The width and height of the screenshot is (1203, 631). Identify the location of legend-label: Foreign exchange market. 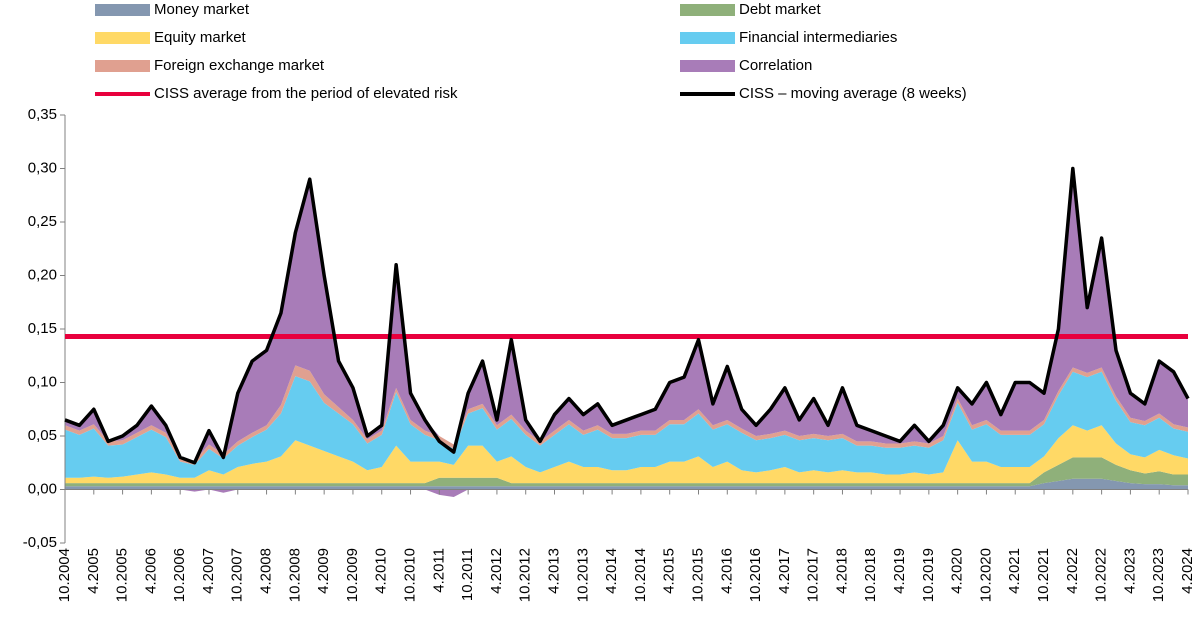
(239, 65).